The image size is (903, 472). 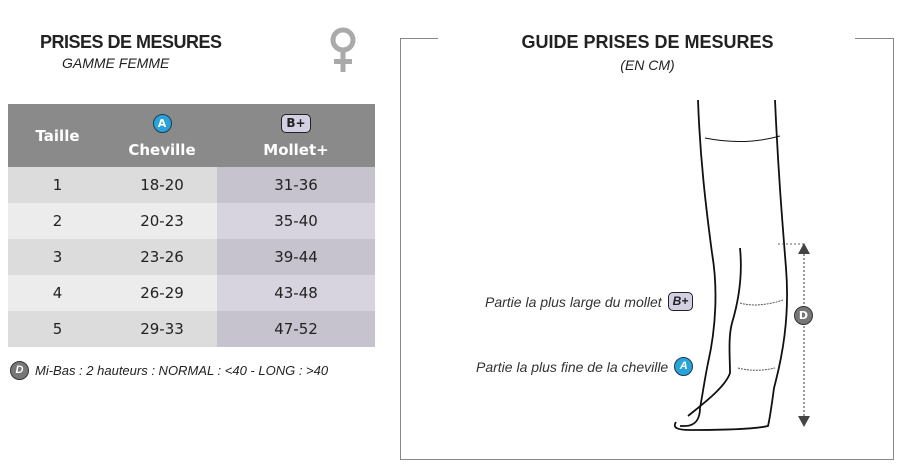 I want to click on cell-taille: 4, so click(x=57, y=293).